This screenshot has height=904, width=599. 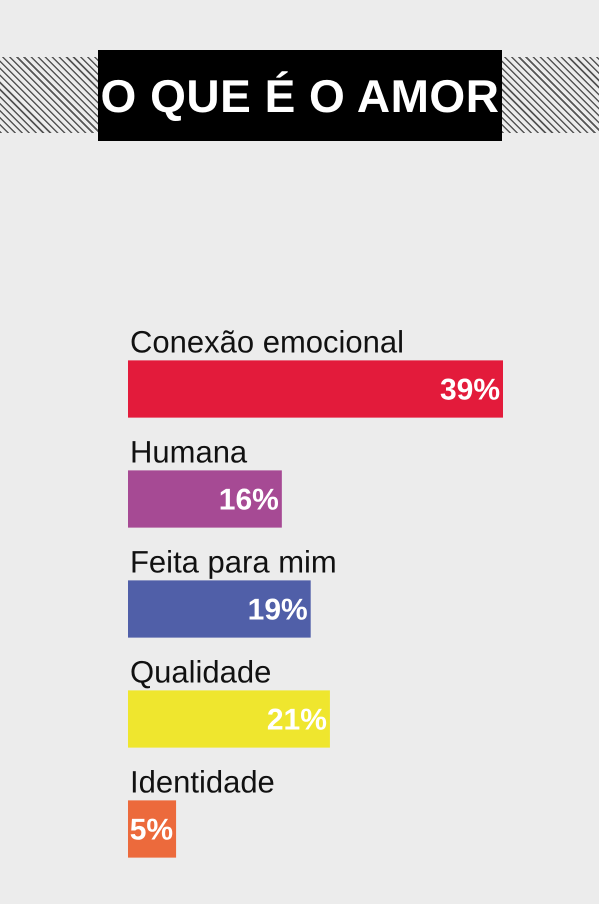 I want to click on y-tick-label: Qualidade, so click(x=201, y=672).